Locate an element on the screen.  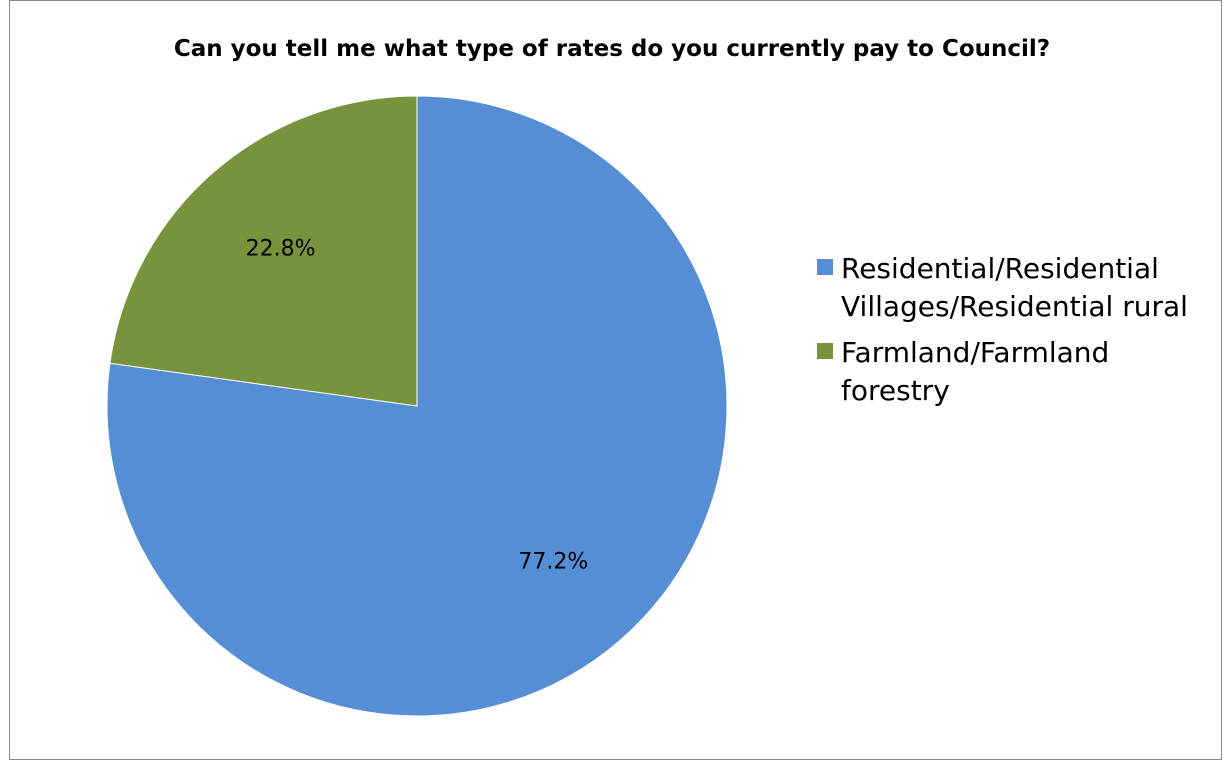
slice-label-residential: 77.2% is located at coordinates (553, 562).